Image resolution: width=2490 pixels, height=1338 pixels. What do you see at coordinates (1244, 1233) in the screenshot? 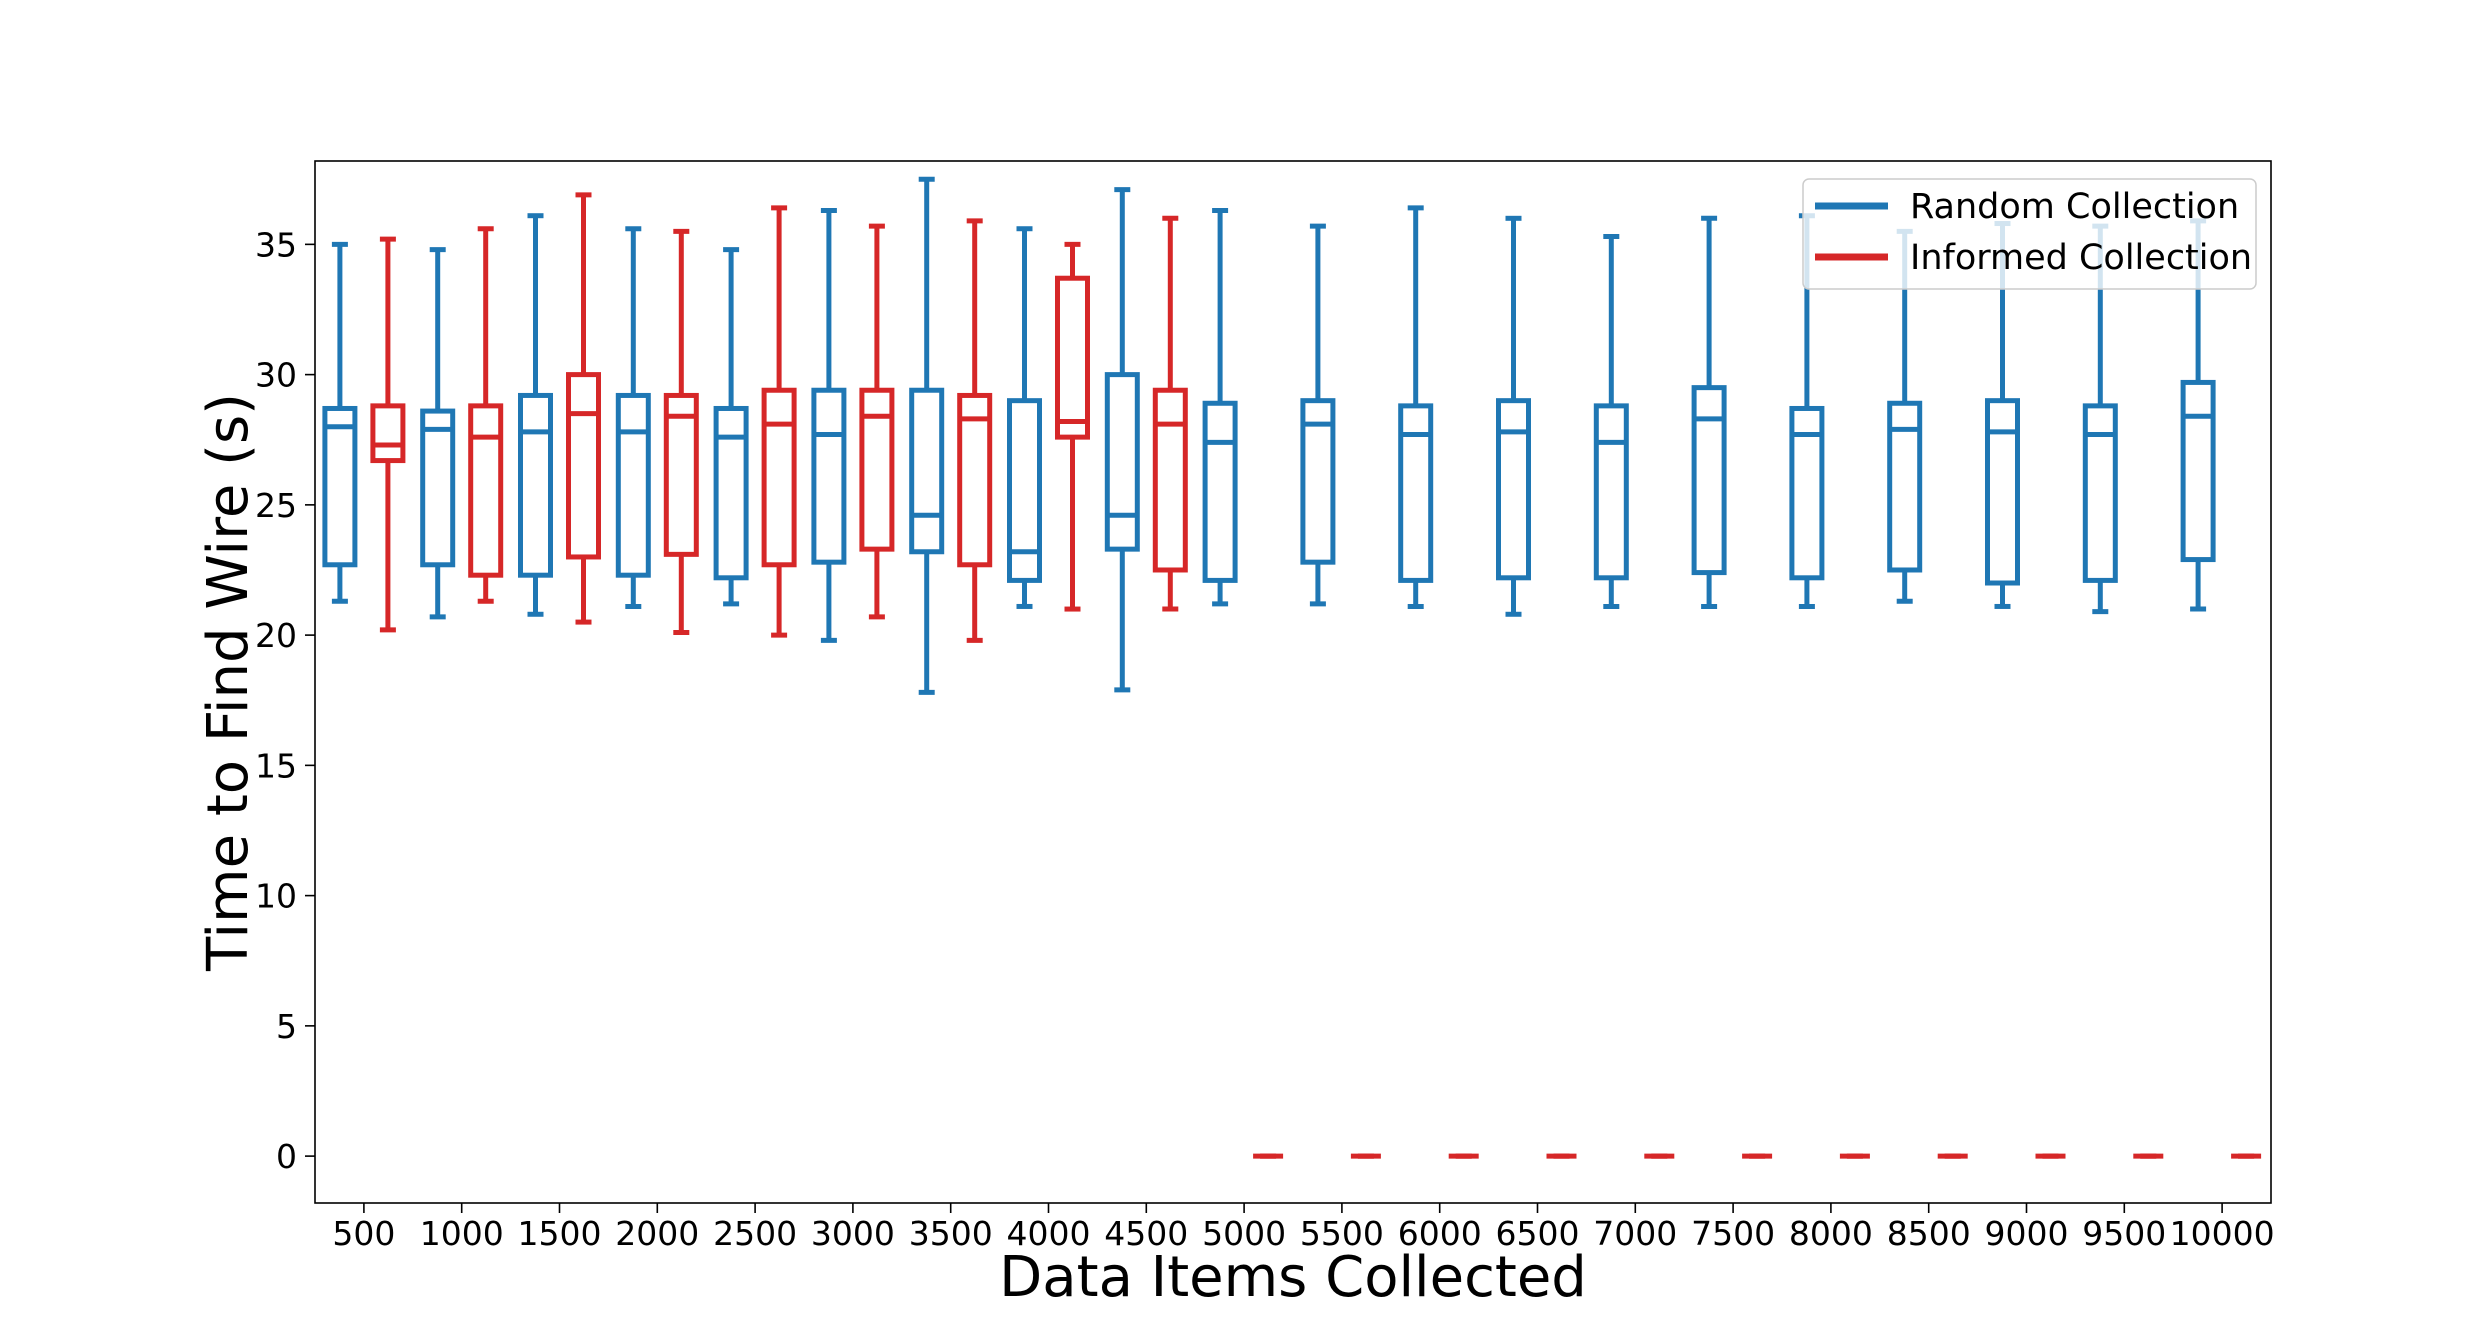
I see `x-tick-label: 5000` at bounding box center [1244, 1233].